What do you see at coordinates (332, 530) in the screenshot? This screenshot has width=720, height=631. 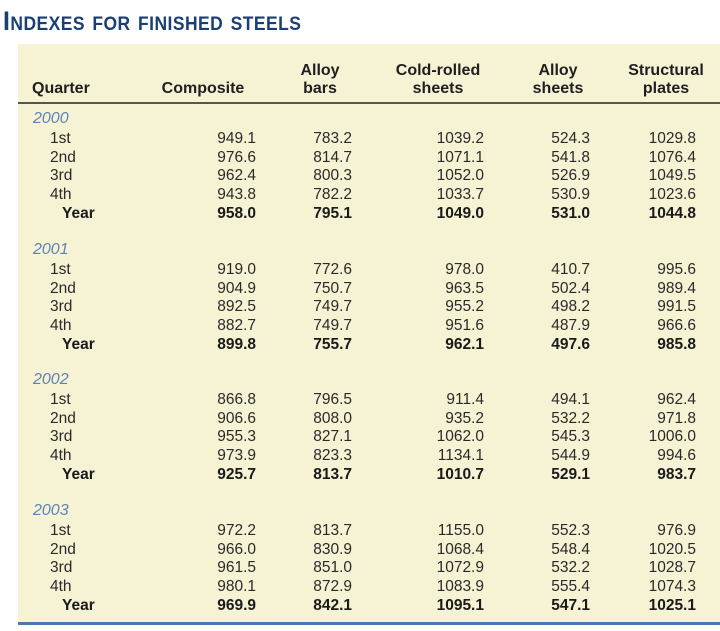 I see `value-cell: 813.7` at bounding box center [332, 530].